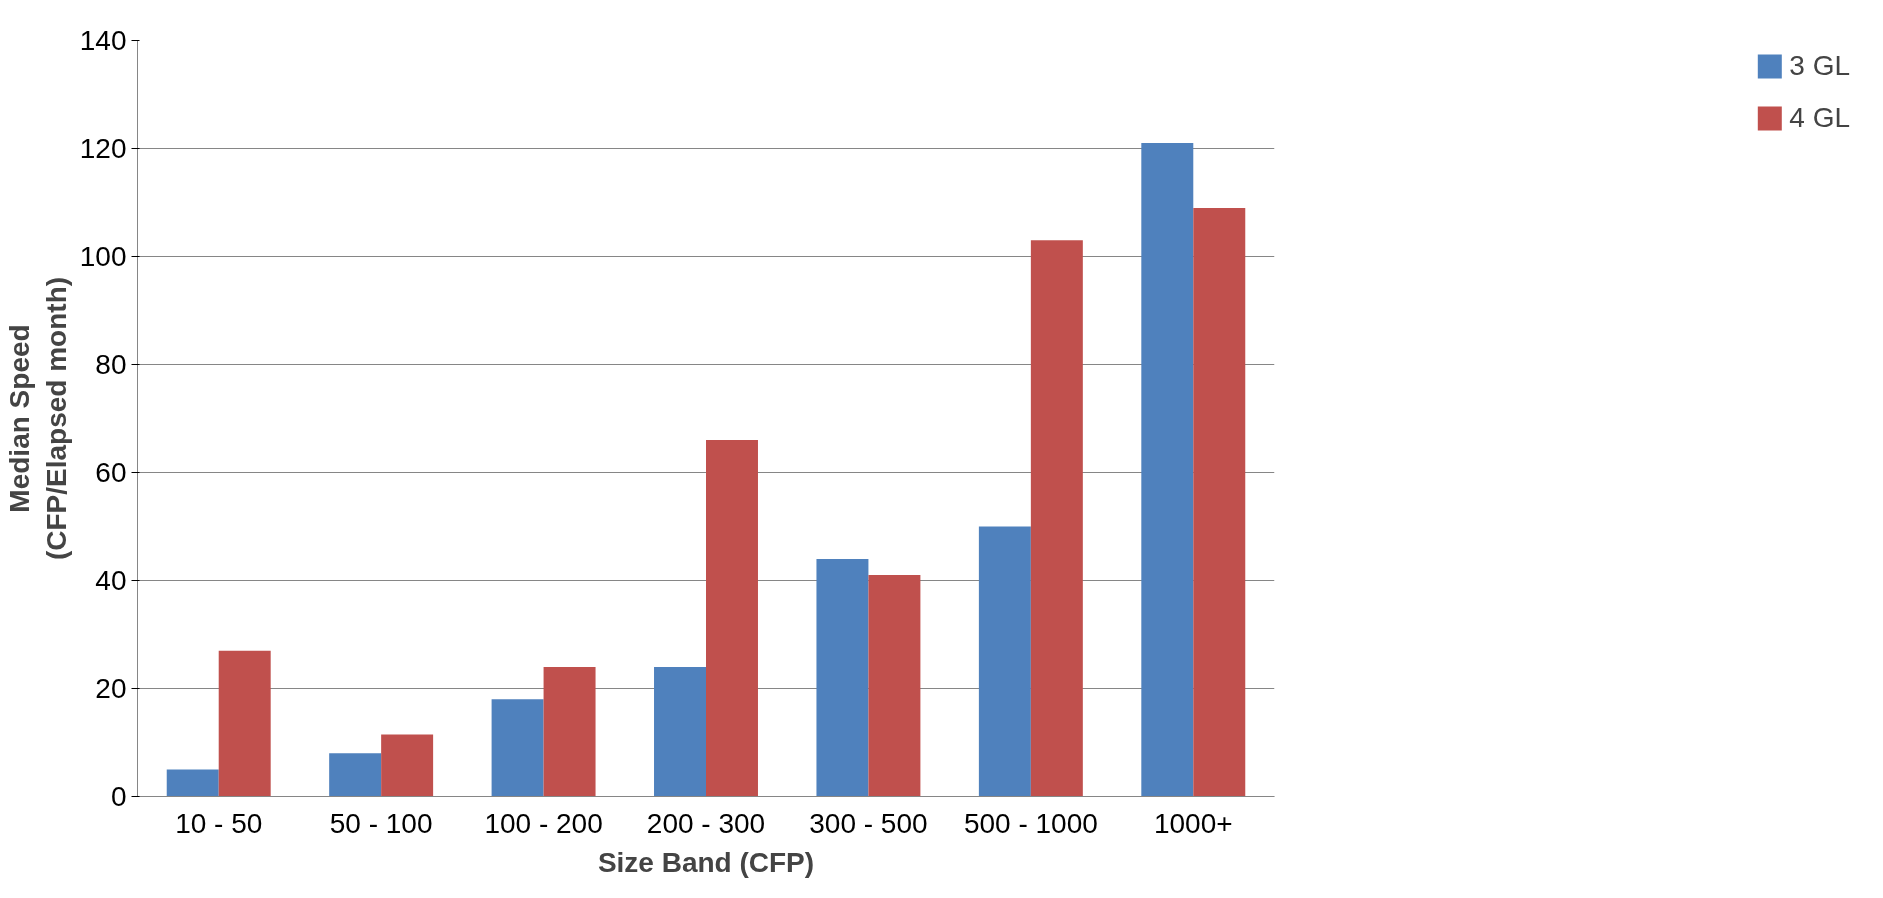  What do you see at coordinates (706, 823) in the screenshot?
I see `x-tick-label: 200 - 300` at bounding box center [706, 823].